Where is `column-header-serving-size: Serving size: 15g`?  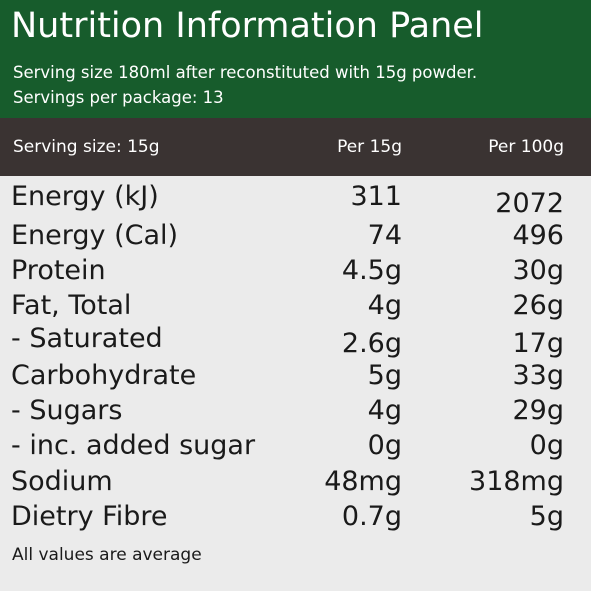
column-header-serving-size: Serving size: 15g is located at coordinates (86, 147).